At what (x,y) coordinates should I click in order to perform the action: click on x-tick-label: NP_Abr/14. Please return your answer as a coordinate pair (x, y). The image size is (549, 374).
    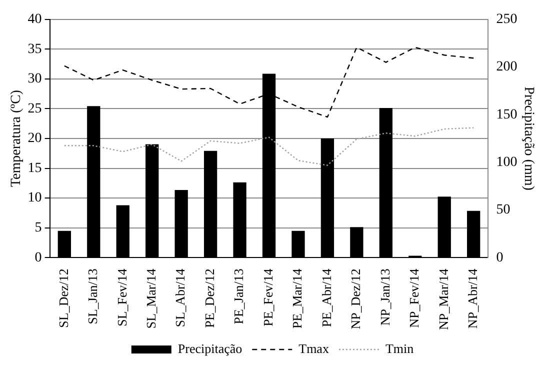
    Looking at the image, I should click on (472, 298).